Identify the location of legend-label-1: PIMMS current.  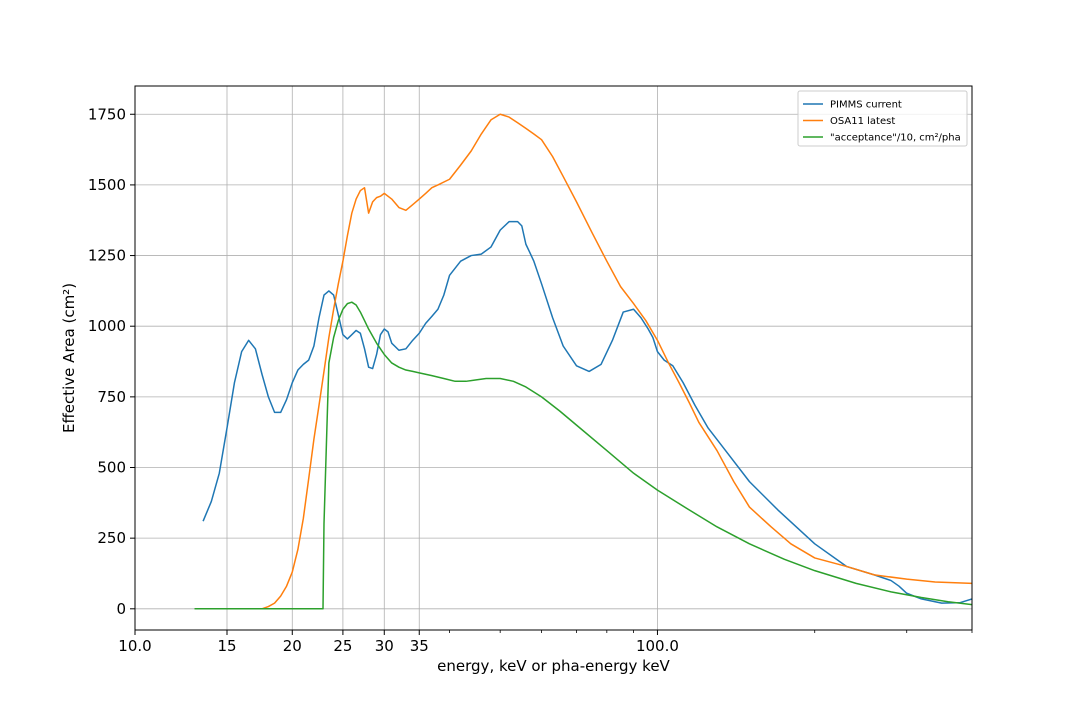
(866, 105).